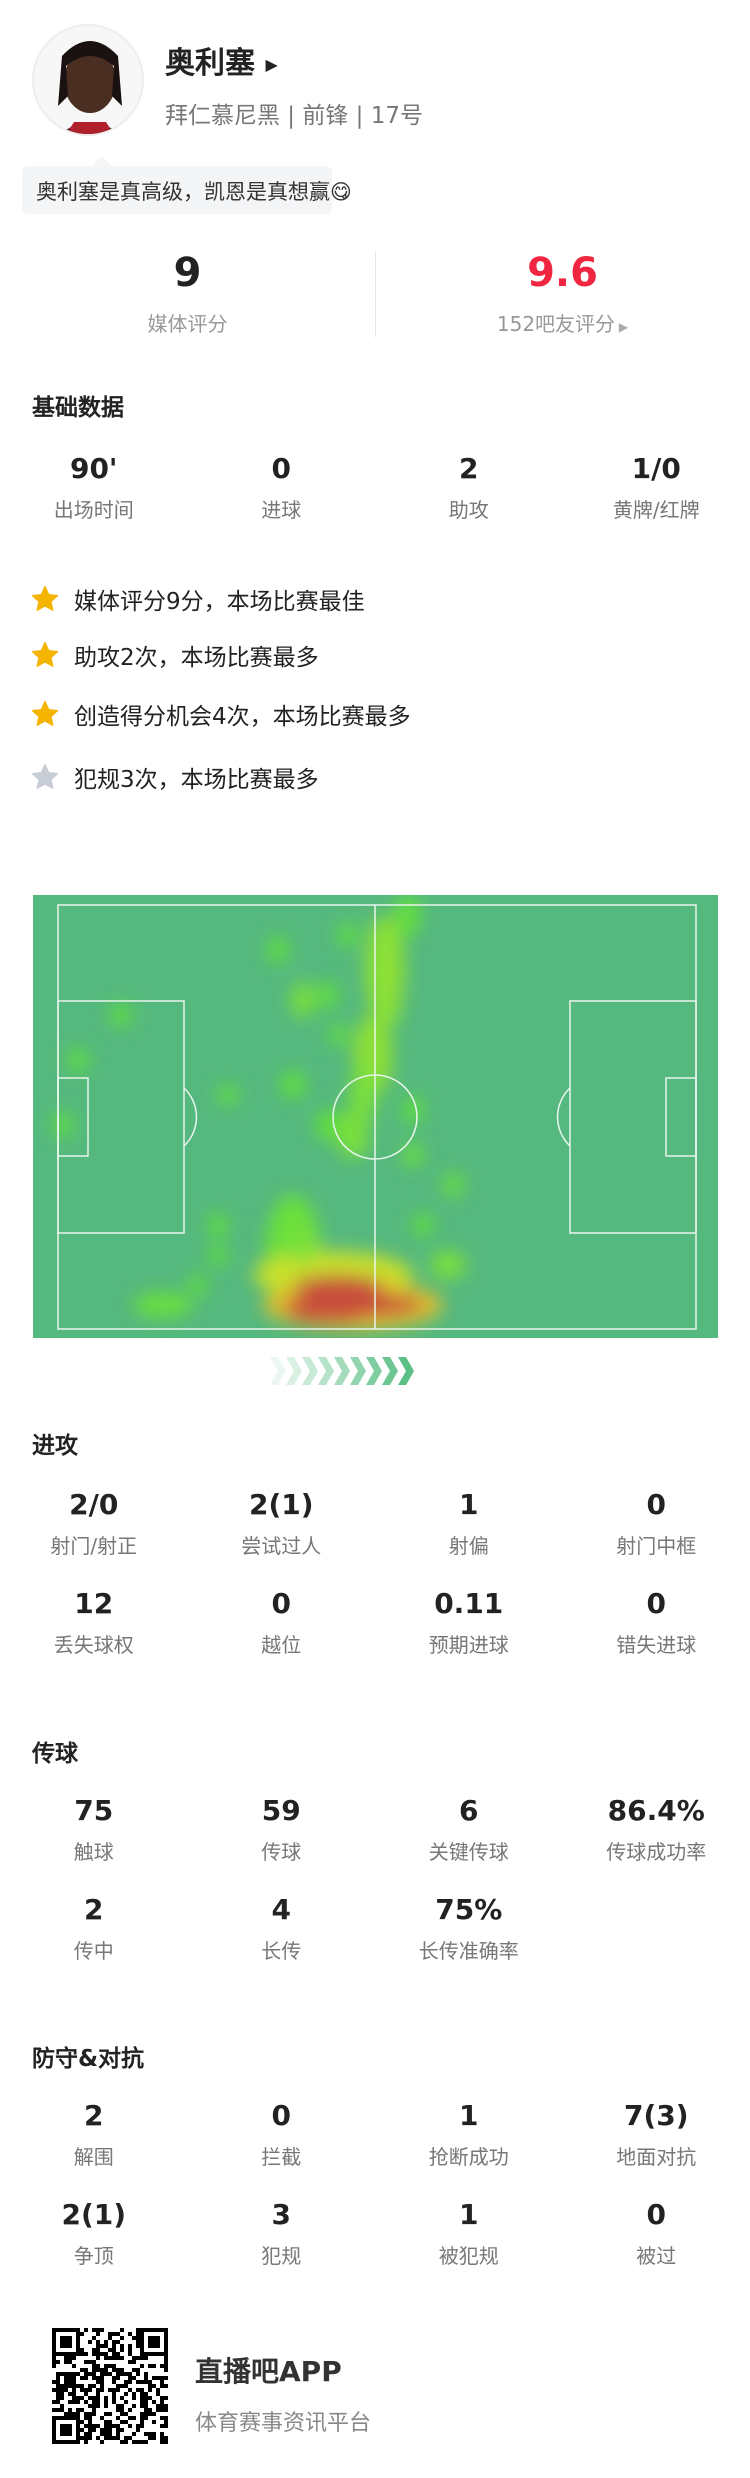 The height and width of the screenshot is (2478, 750). I want to click on fan-label: 152吧友评分, so click(556, 324).